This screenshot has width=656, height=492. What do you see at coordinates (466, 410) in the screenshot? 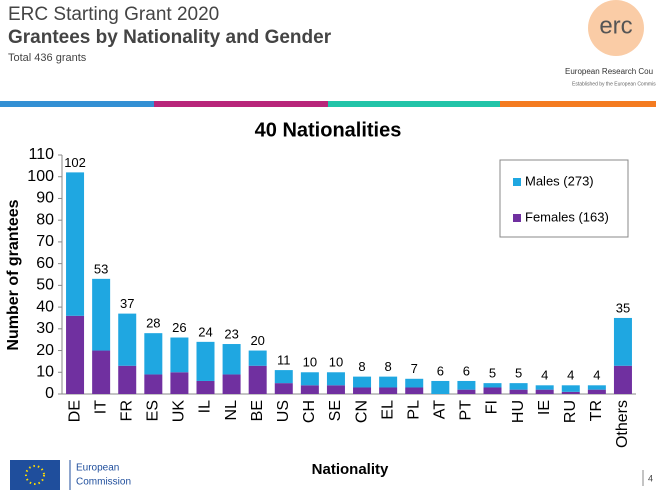
I see `x-tick-label: PT` at bounding box center [466, 410].